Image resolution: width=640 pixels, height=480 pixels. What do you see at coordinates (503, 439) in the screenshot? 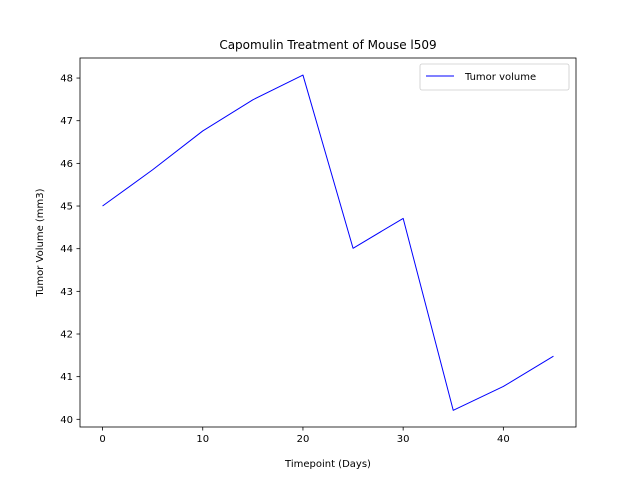
I see `x-tick-label: 40` at bounding box center [503, 439].